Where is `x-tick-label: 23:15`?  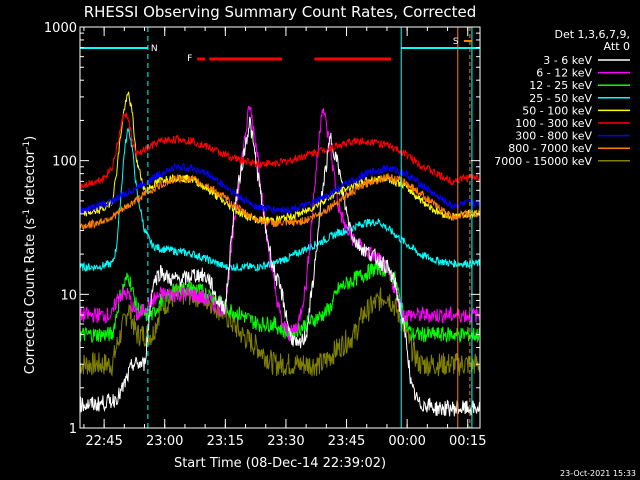 x-tick-label: 23:15 is located at coordinates (225, 441).